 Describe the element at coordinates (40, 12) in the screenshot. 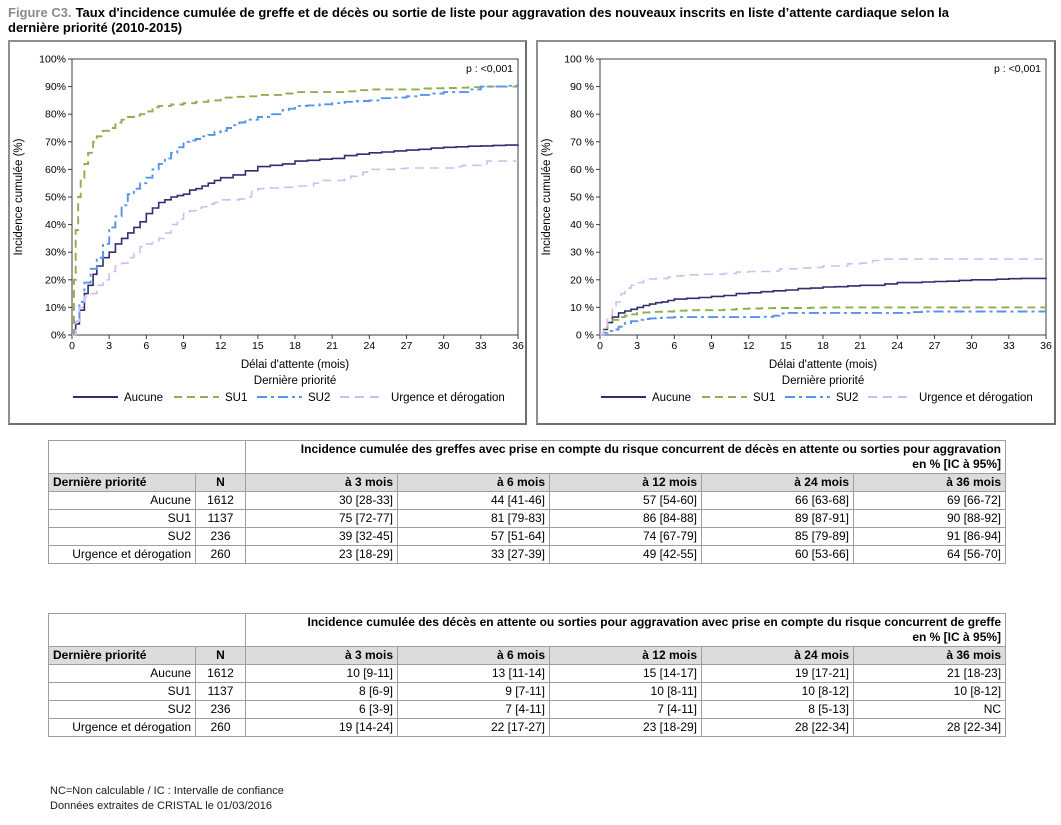

I see `figure-number: Figure C3.` at that location.